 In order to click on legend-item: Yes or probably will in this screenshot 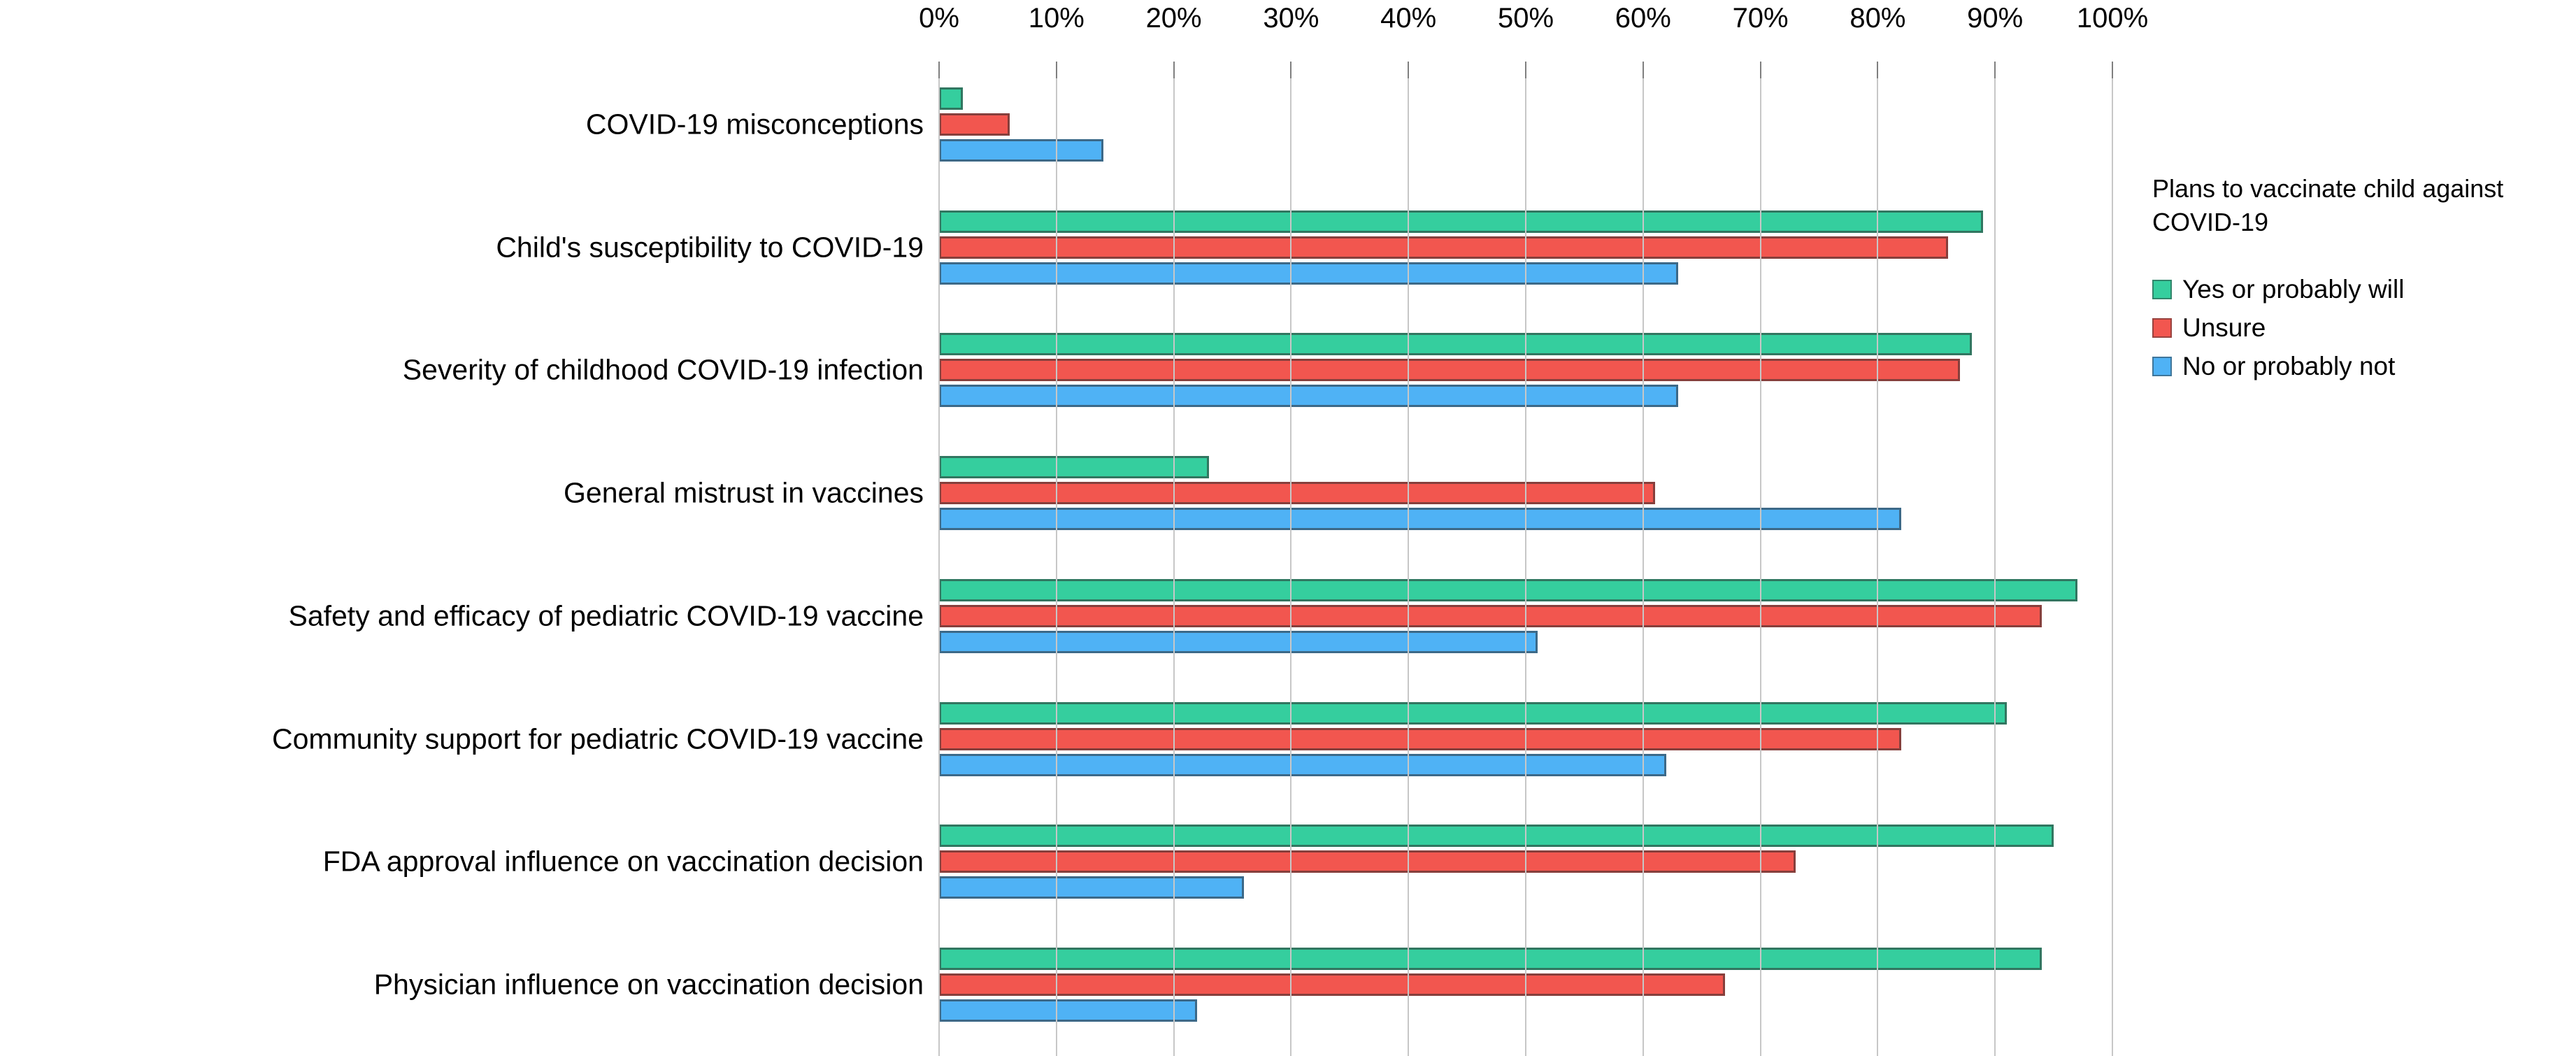, I will do `click(2358, 289)`.